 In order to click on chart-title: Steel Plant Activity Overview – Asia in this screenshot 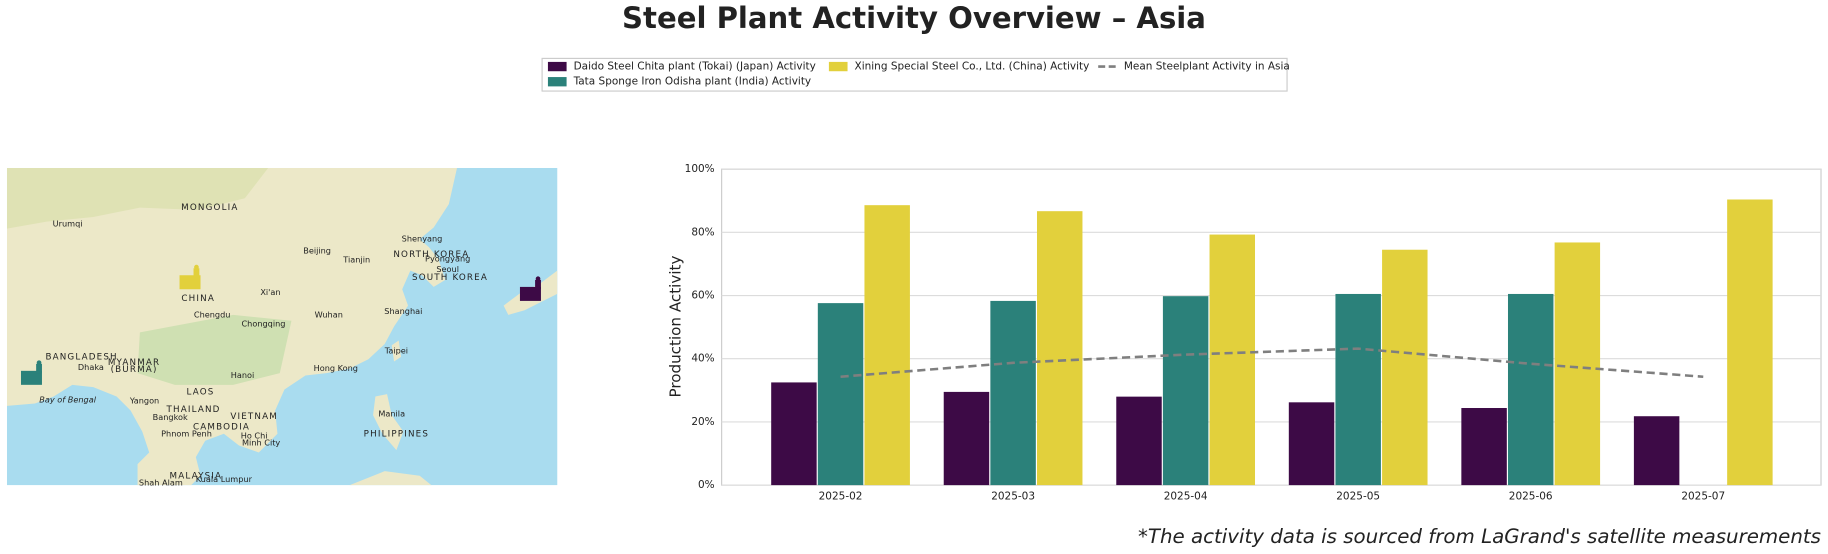, I will do `click(914, 18)`.